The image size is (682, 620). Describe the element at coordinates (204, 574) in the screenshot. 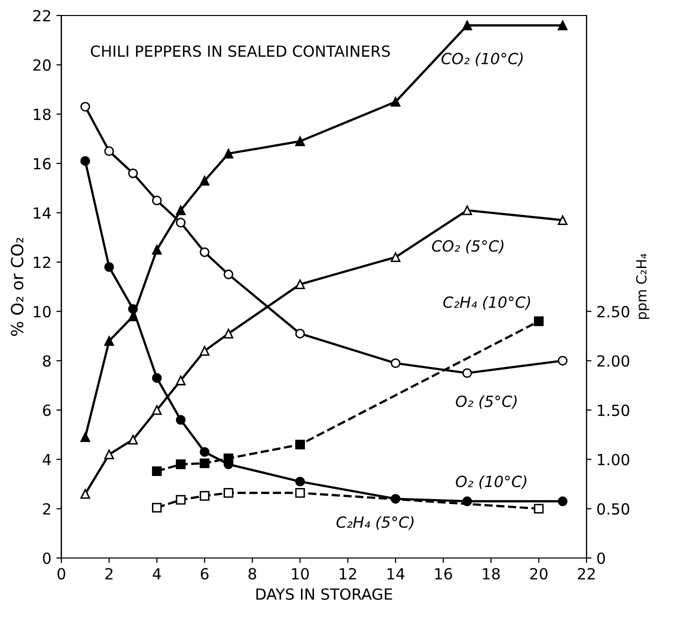

I see `x-tick-label: 6` at that location.